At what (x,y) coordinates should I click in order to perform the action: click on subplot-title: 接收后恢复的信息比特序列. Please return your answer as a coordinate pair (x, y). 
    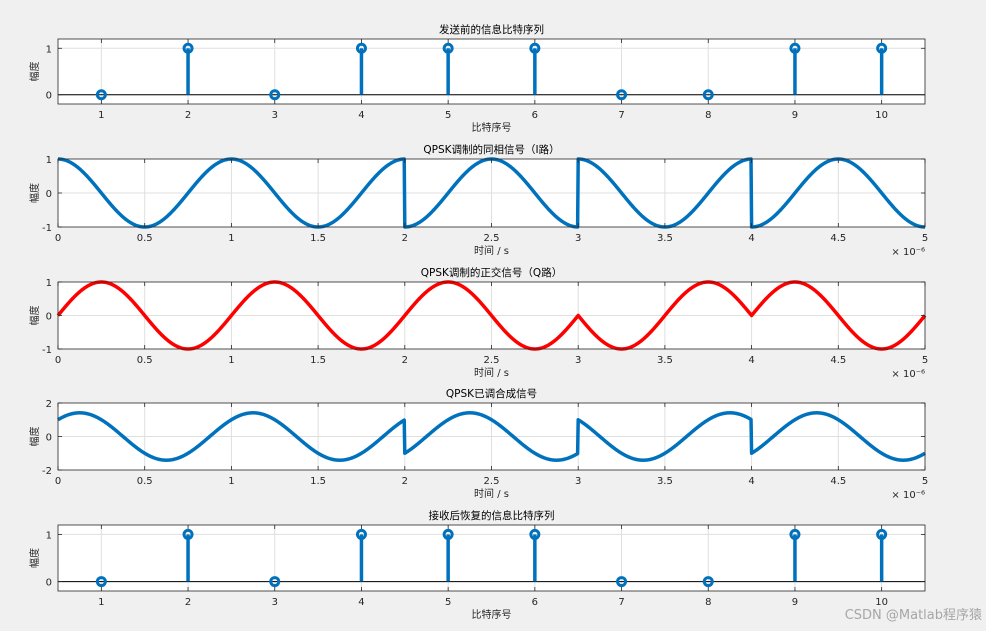
    Looking at the image, I should click on (492, 515).